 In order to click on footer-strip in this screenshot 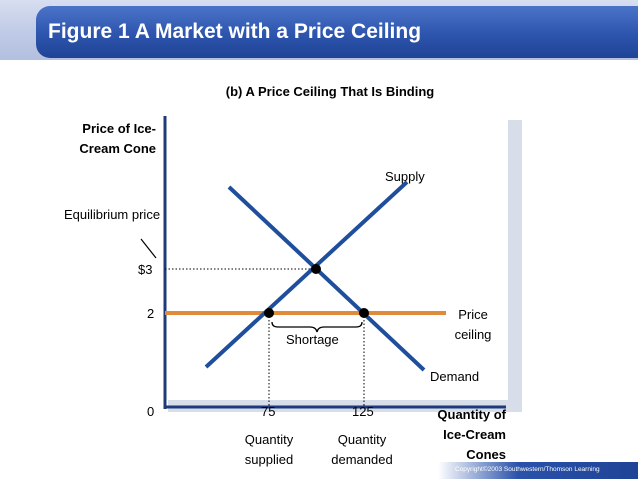, I will do `click(538, 470)`.